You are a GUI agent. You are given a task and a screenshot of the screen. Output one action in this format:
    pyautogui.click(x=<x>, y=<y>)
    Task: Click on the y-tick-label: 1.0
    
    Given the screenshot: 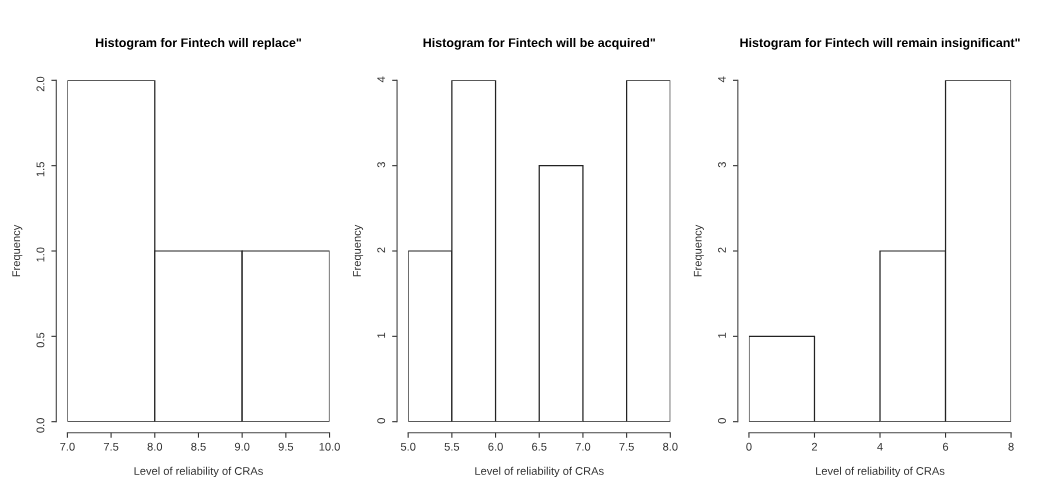 What is the action you would take?
    pyautogui.click(x=40, y=254)
    